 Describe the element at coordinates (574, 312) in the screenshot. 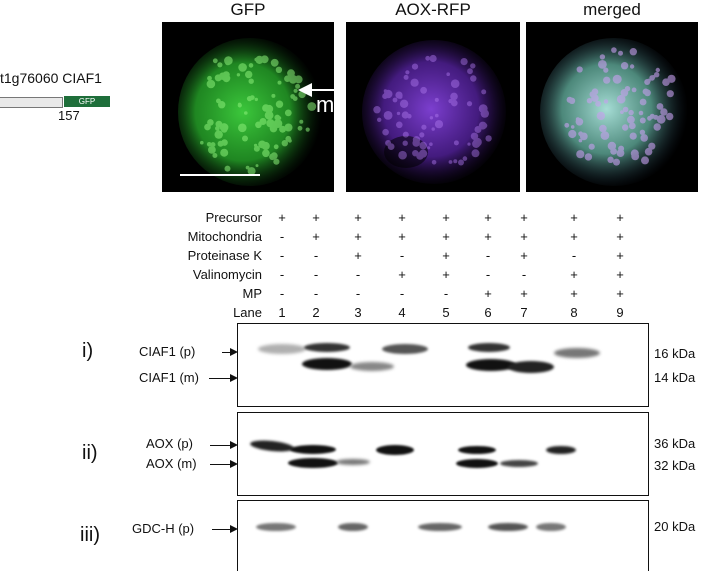

I see `lane-number: 8` at that location.